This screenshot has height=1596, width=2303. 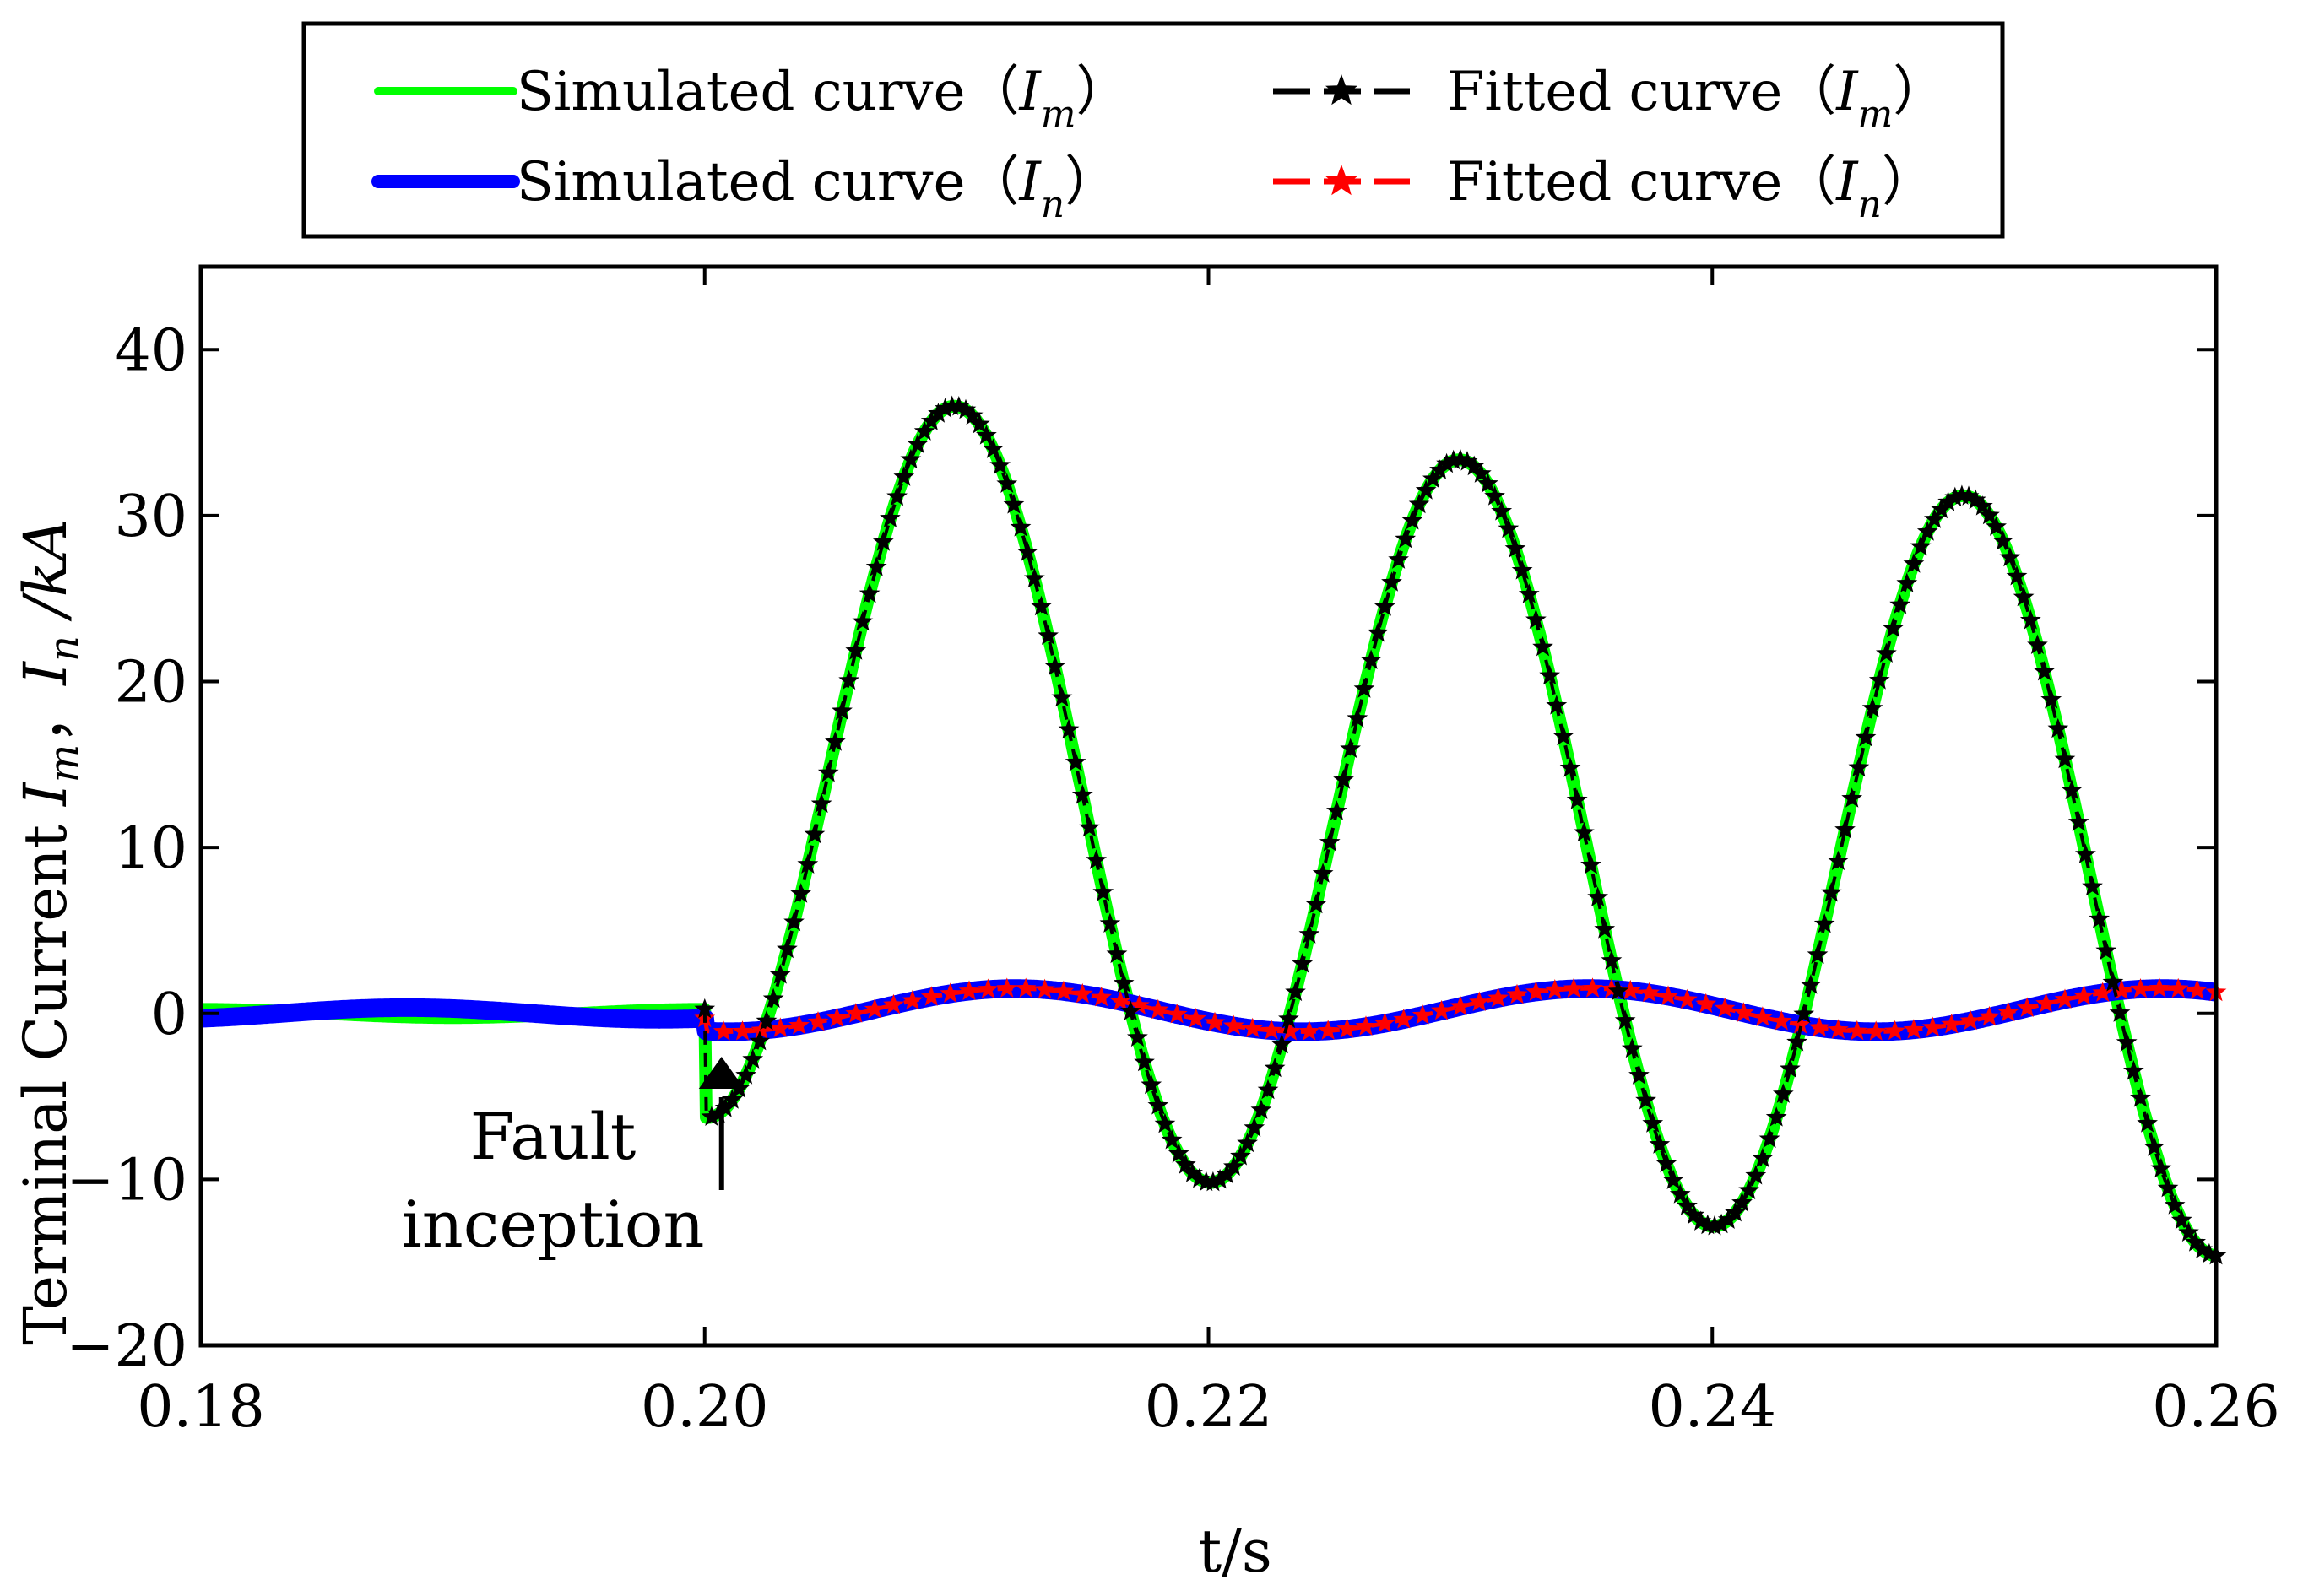 What do you see at coordinates (65, 649) in the screenshot?
I see `y-axis-sub-n: n` at bounding box center [65, 649].